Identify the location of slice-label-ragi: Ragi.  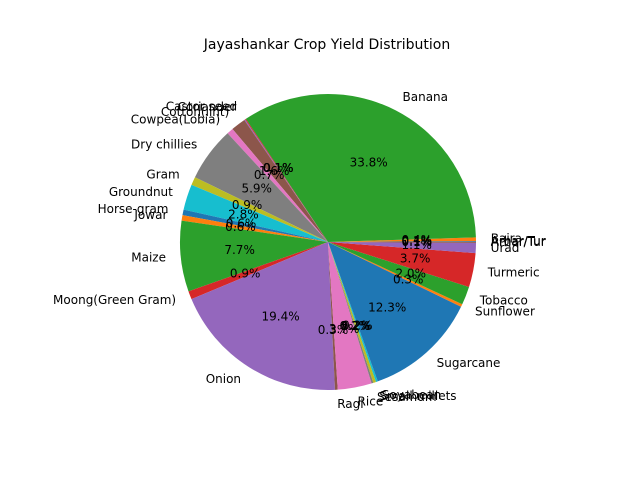
(350, 404).